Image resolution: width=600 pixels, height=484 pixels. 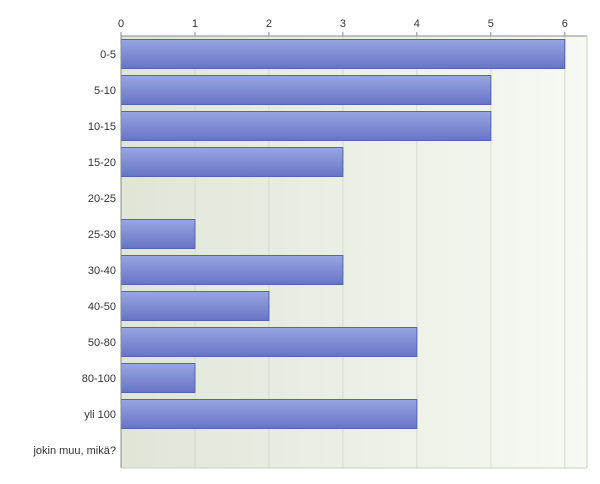 I want to click on x-tick-label: 2, so click(x=269, y=24).